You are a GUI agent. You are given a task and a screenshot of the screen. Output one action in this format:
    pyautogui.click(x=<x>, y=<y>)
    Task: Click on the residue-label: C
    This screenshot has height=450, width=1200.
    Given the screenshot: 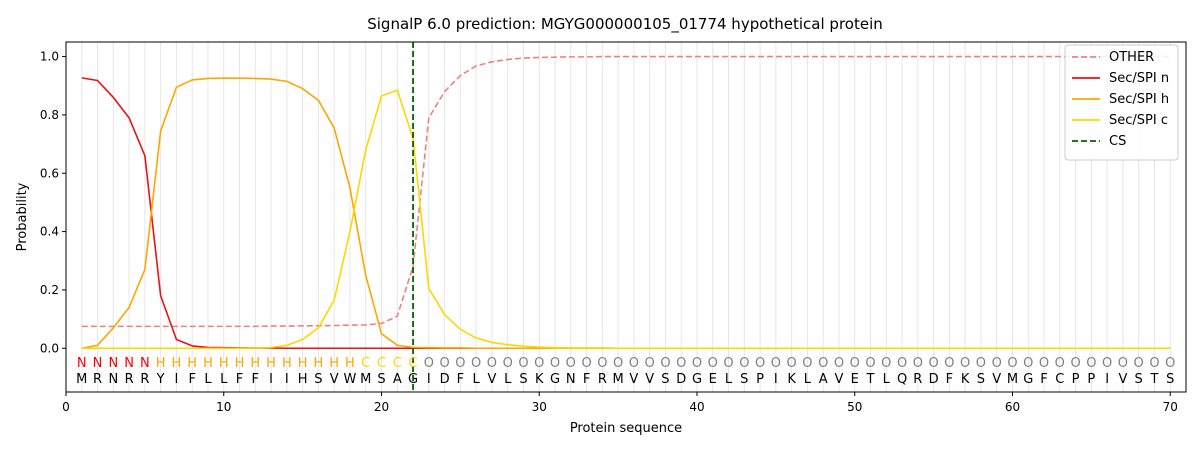 What is the action you would take?
    pyautogui.click(x=1059, y=379)
    